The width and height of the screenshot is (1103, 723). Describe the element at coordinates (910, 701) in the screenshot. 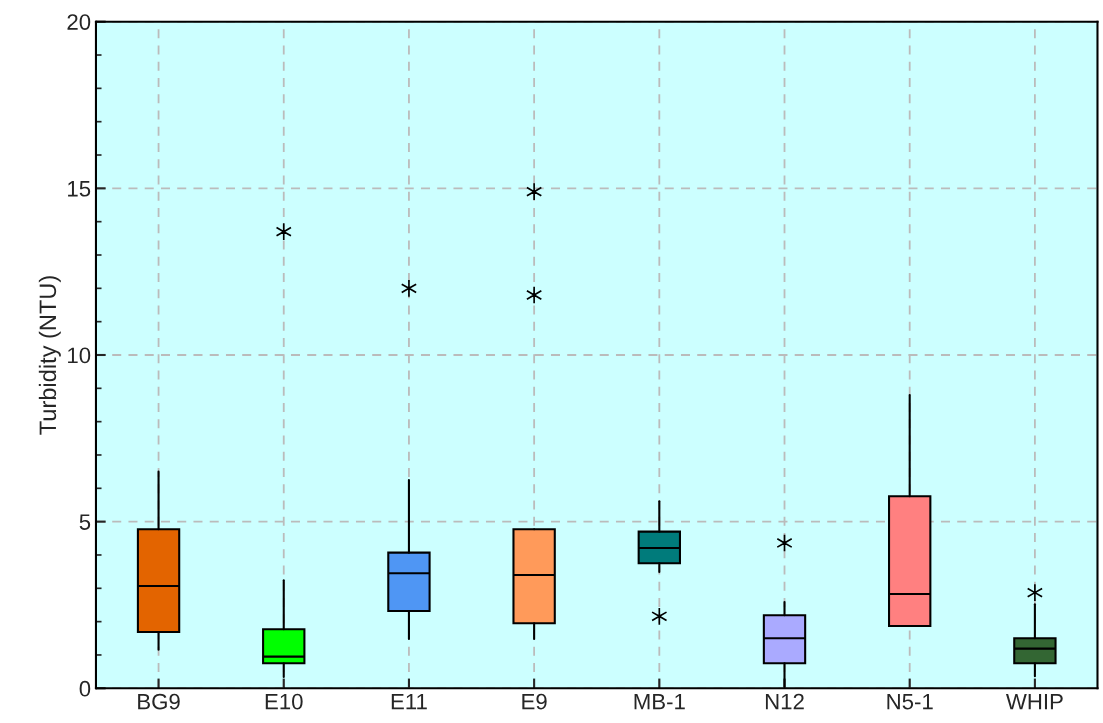

I see `x-tick-label: N5-1` at that location.